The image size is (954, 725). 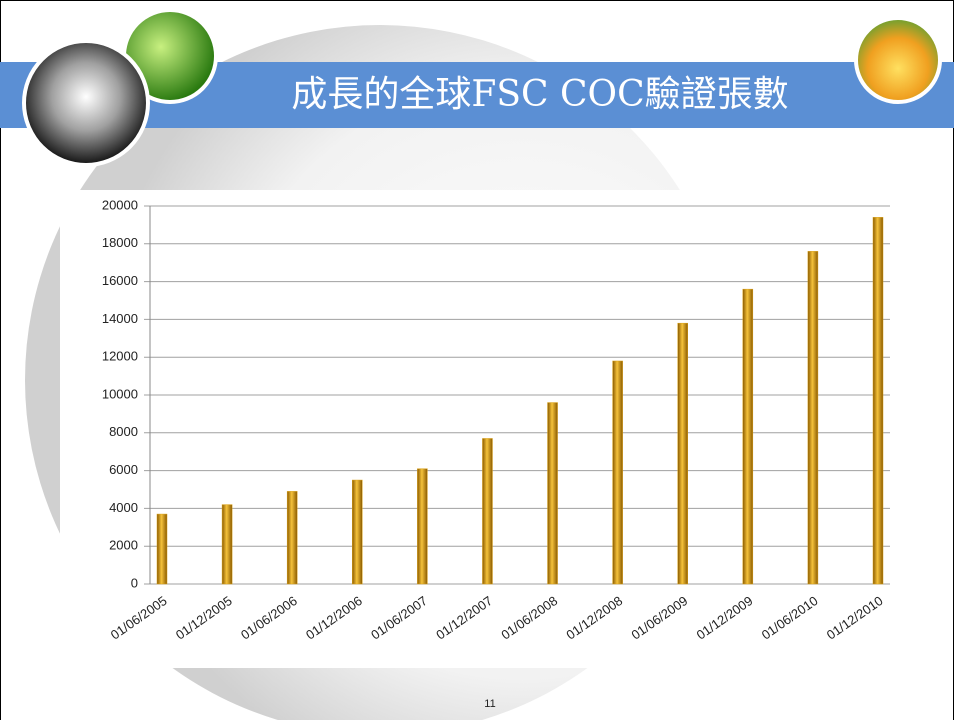 I want to click on y-tick-label: 20000, so click(x=120, y=204).